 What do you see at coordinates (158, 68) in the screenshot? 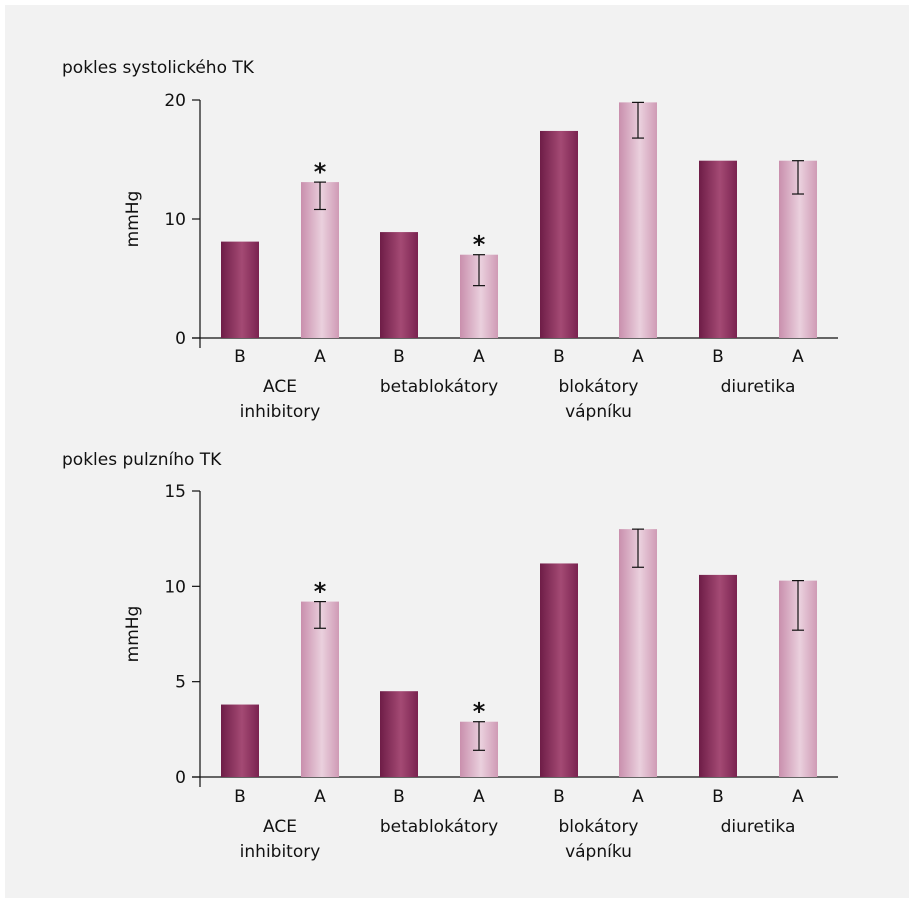
I see `chart-title: pokles systolického TK` at bounding box center [158, 68].